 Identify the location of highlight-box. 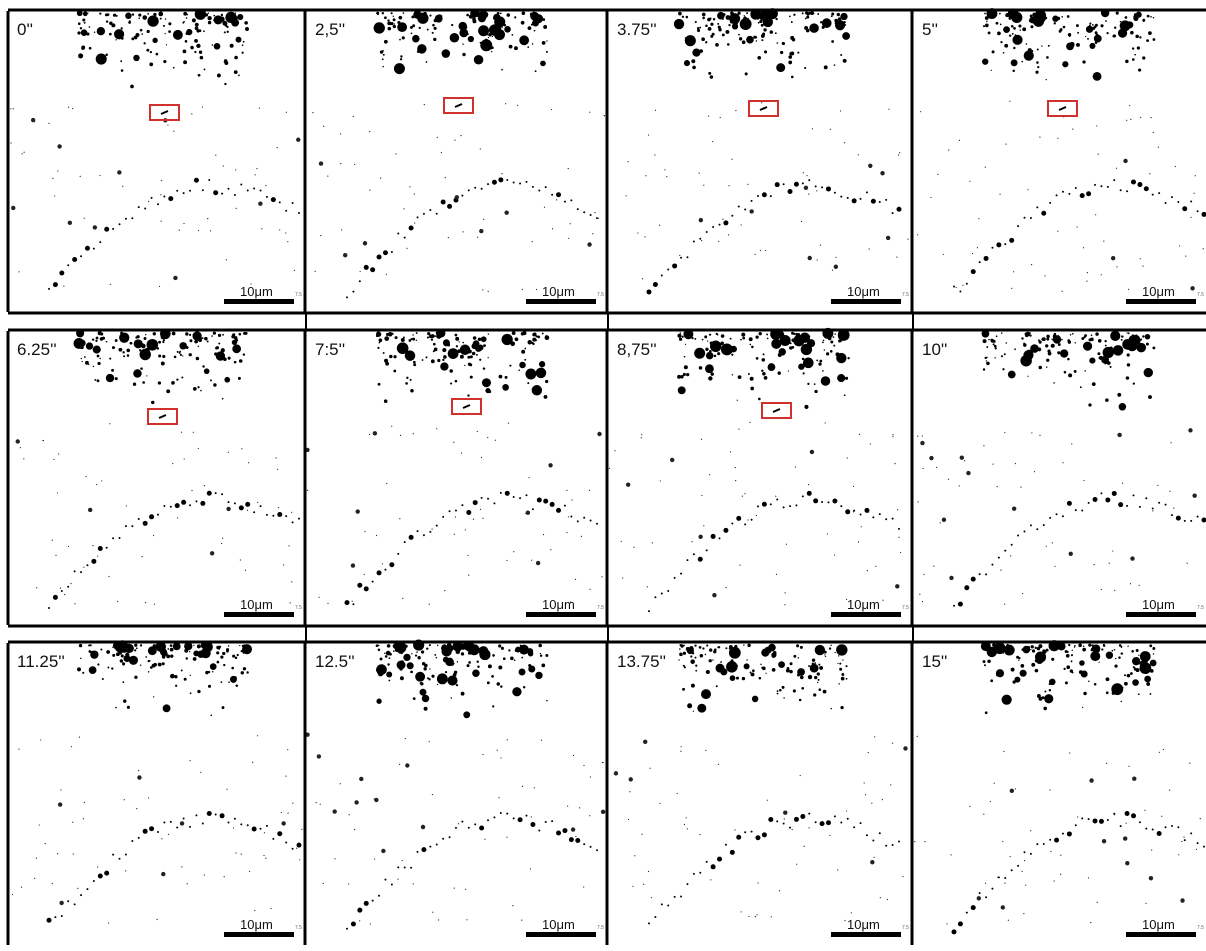
(763, 108).